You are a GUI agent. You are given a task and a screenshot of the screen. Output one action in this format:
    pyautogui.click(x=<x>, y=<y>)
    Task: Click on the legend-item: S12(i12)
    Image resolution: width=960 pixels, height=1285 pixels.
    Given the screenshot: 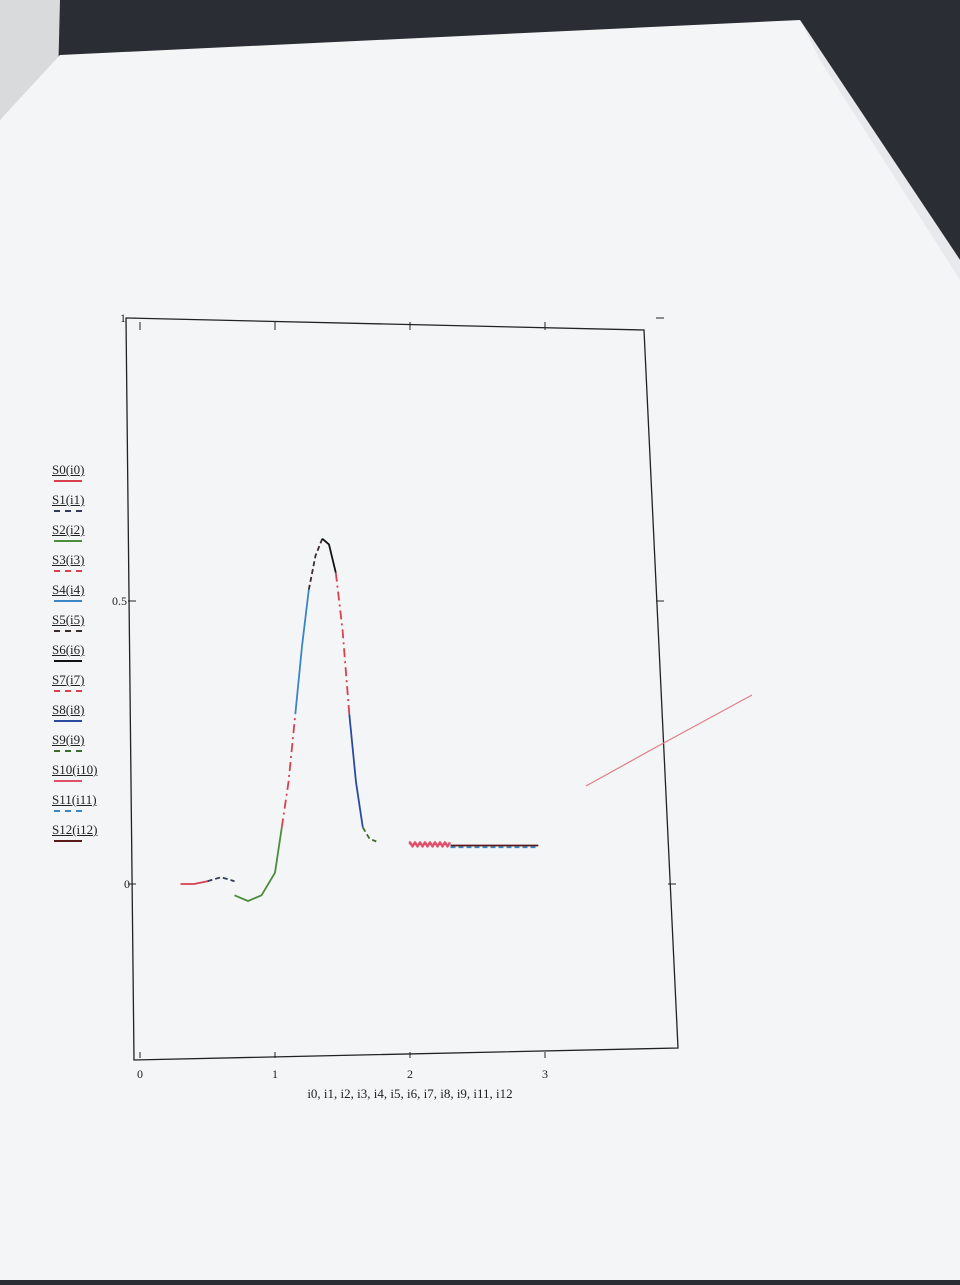 What is the action you would take?
    pyautogui.click(x=82, y=835)
    